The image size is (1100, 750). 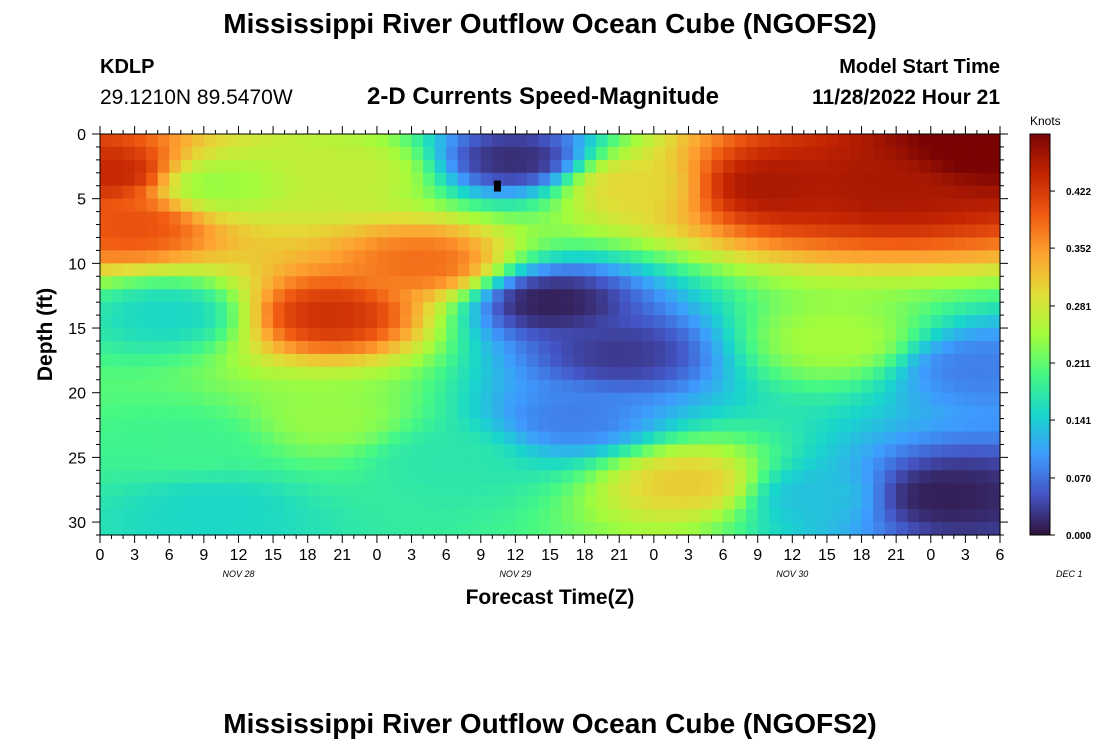 I want to click on y-tick-label: 30, so click(x=77, y=523).